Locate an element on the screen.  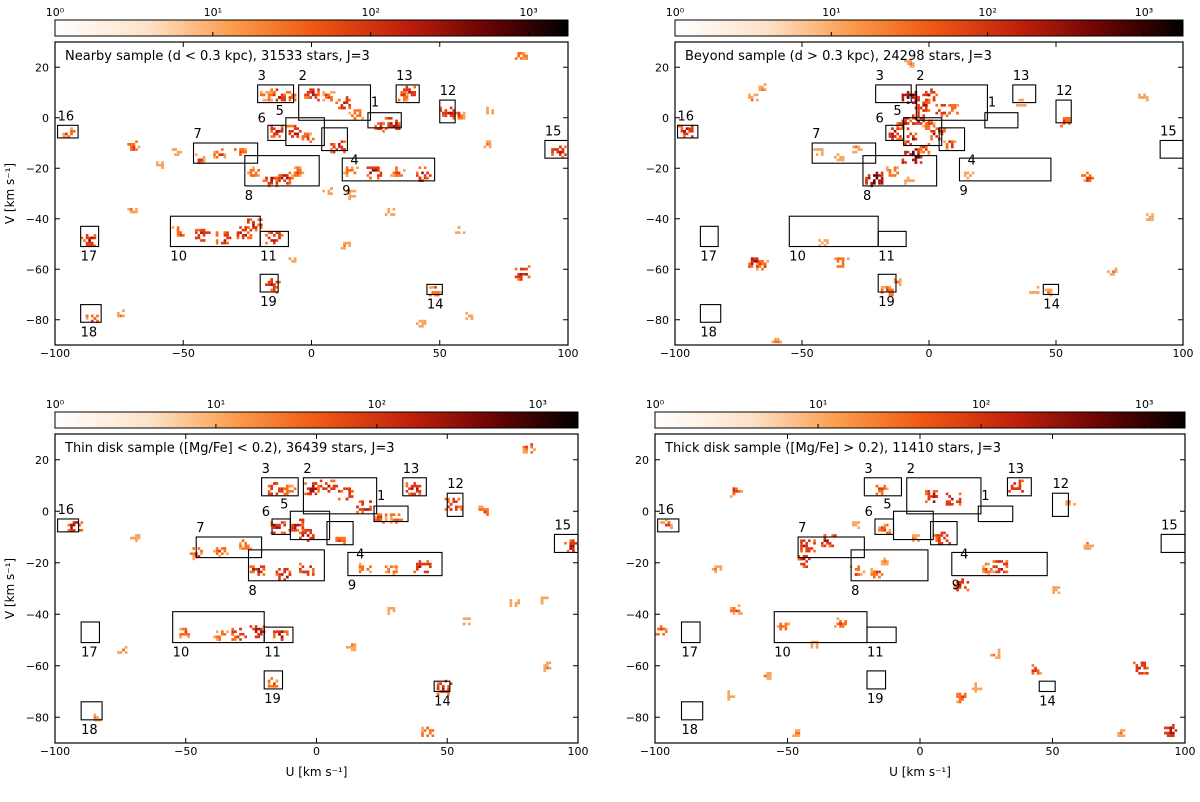
colorbar-tick-label: 10¹ is located at coordinates (818, 405).